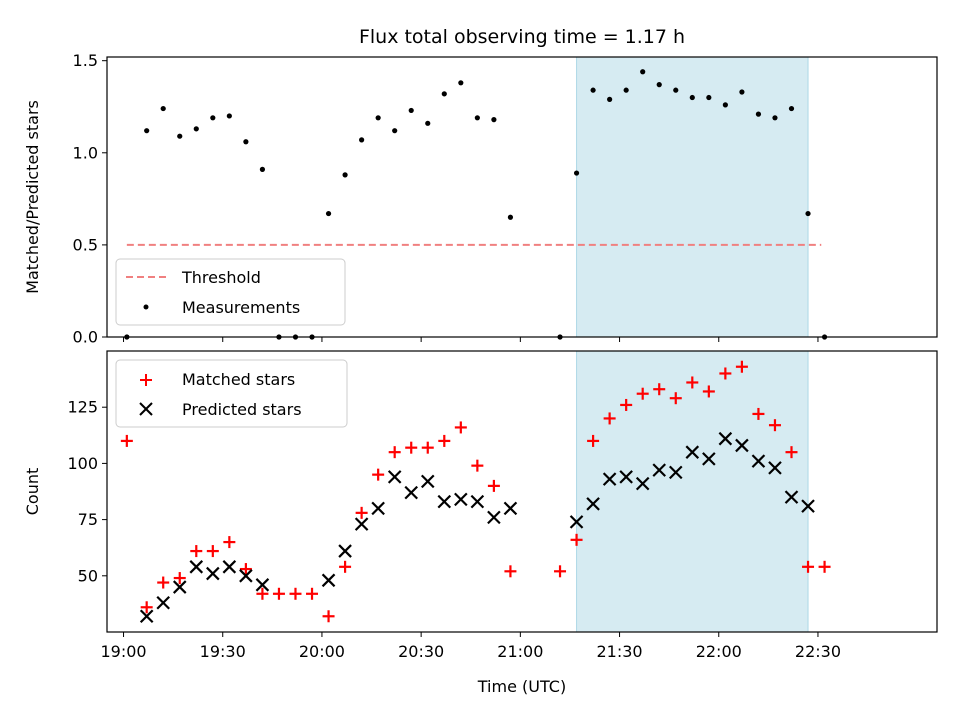 The width and height of the screenshot is (960, 720). Describe the element at coordinates (223, 651) in the screenshot. I see `x-tick-label: 19:30` at that location.